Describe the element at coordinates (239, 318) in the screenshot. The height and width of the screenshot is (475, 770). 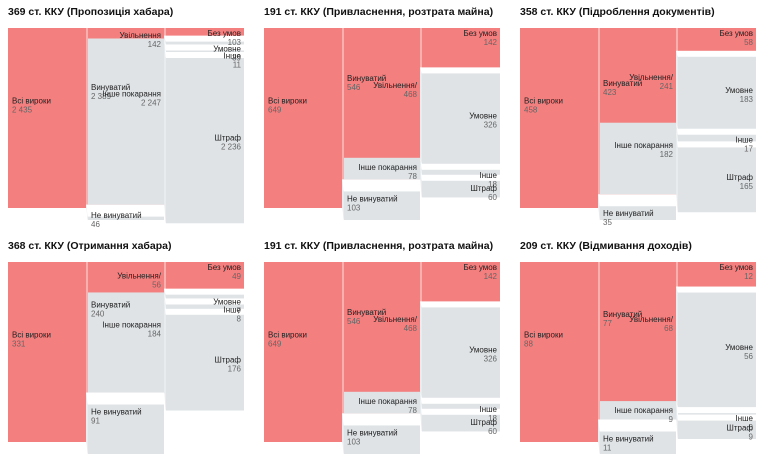
I see `node-value-oth: 8` at that location.